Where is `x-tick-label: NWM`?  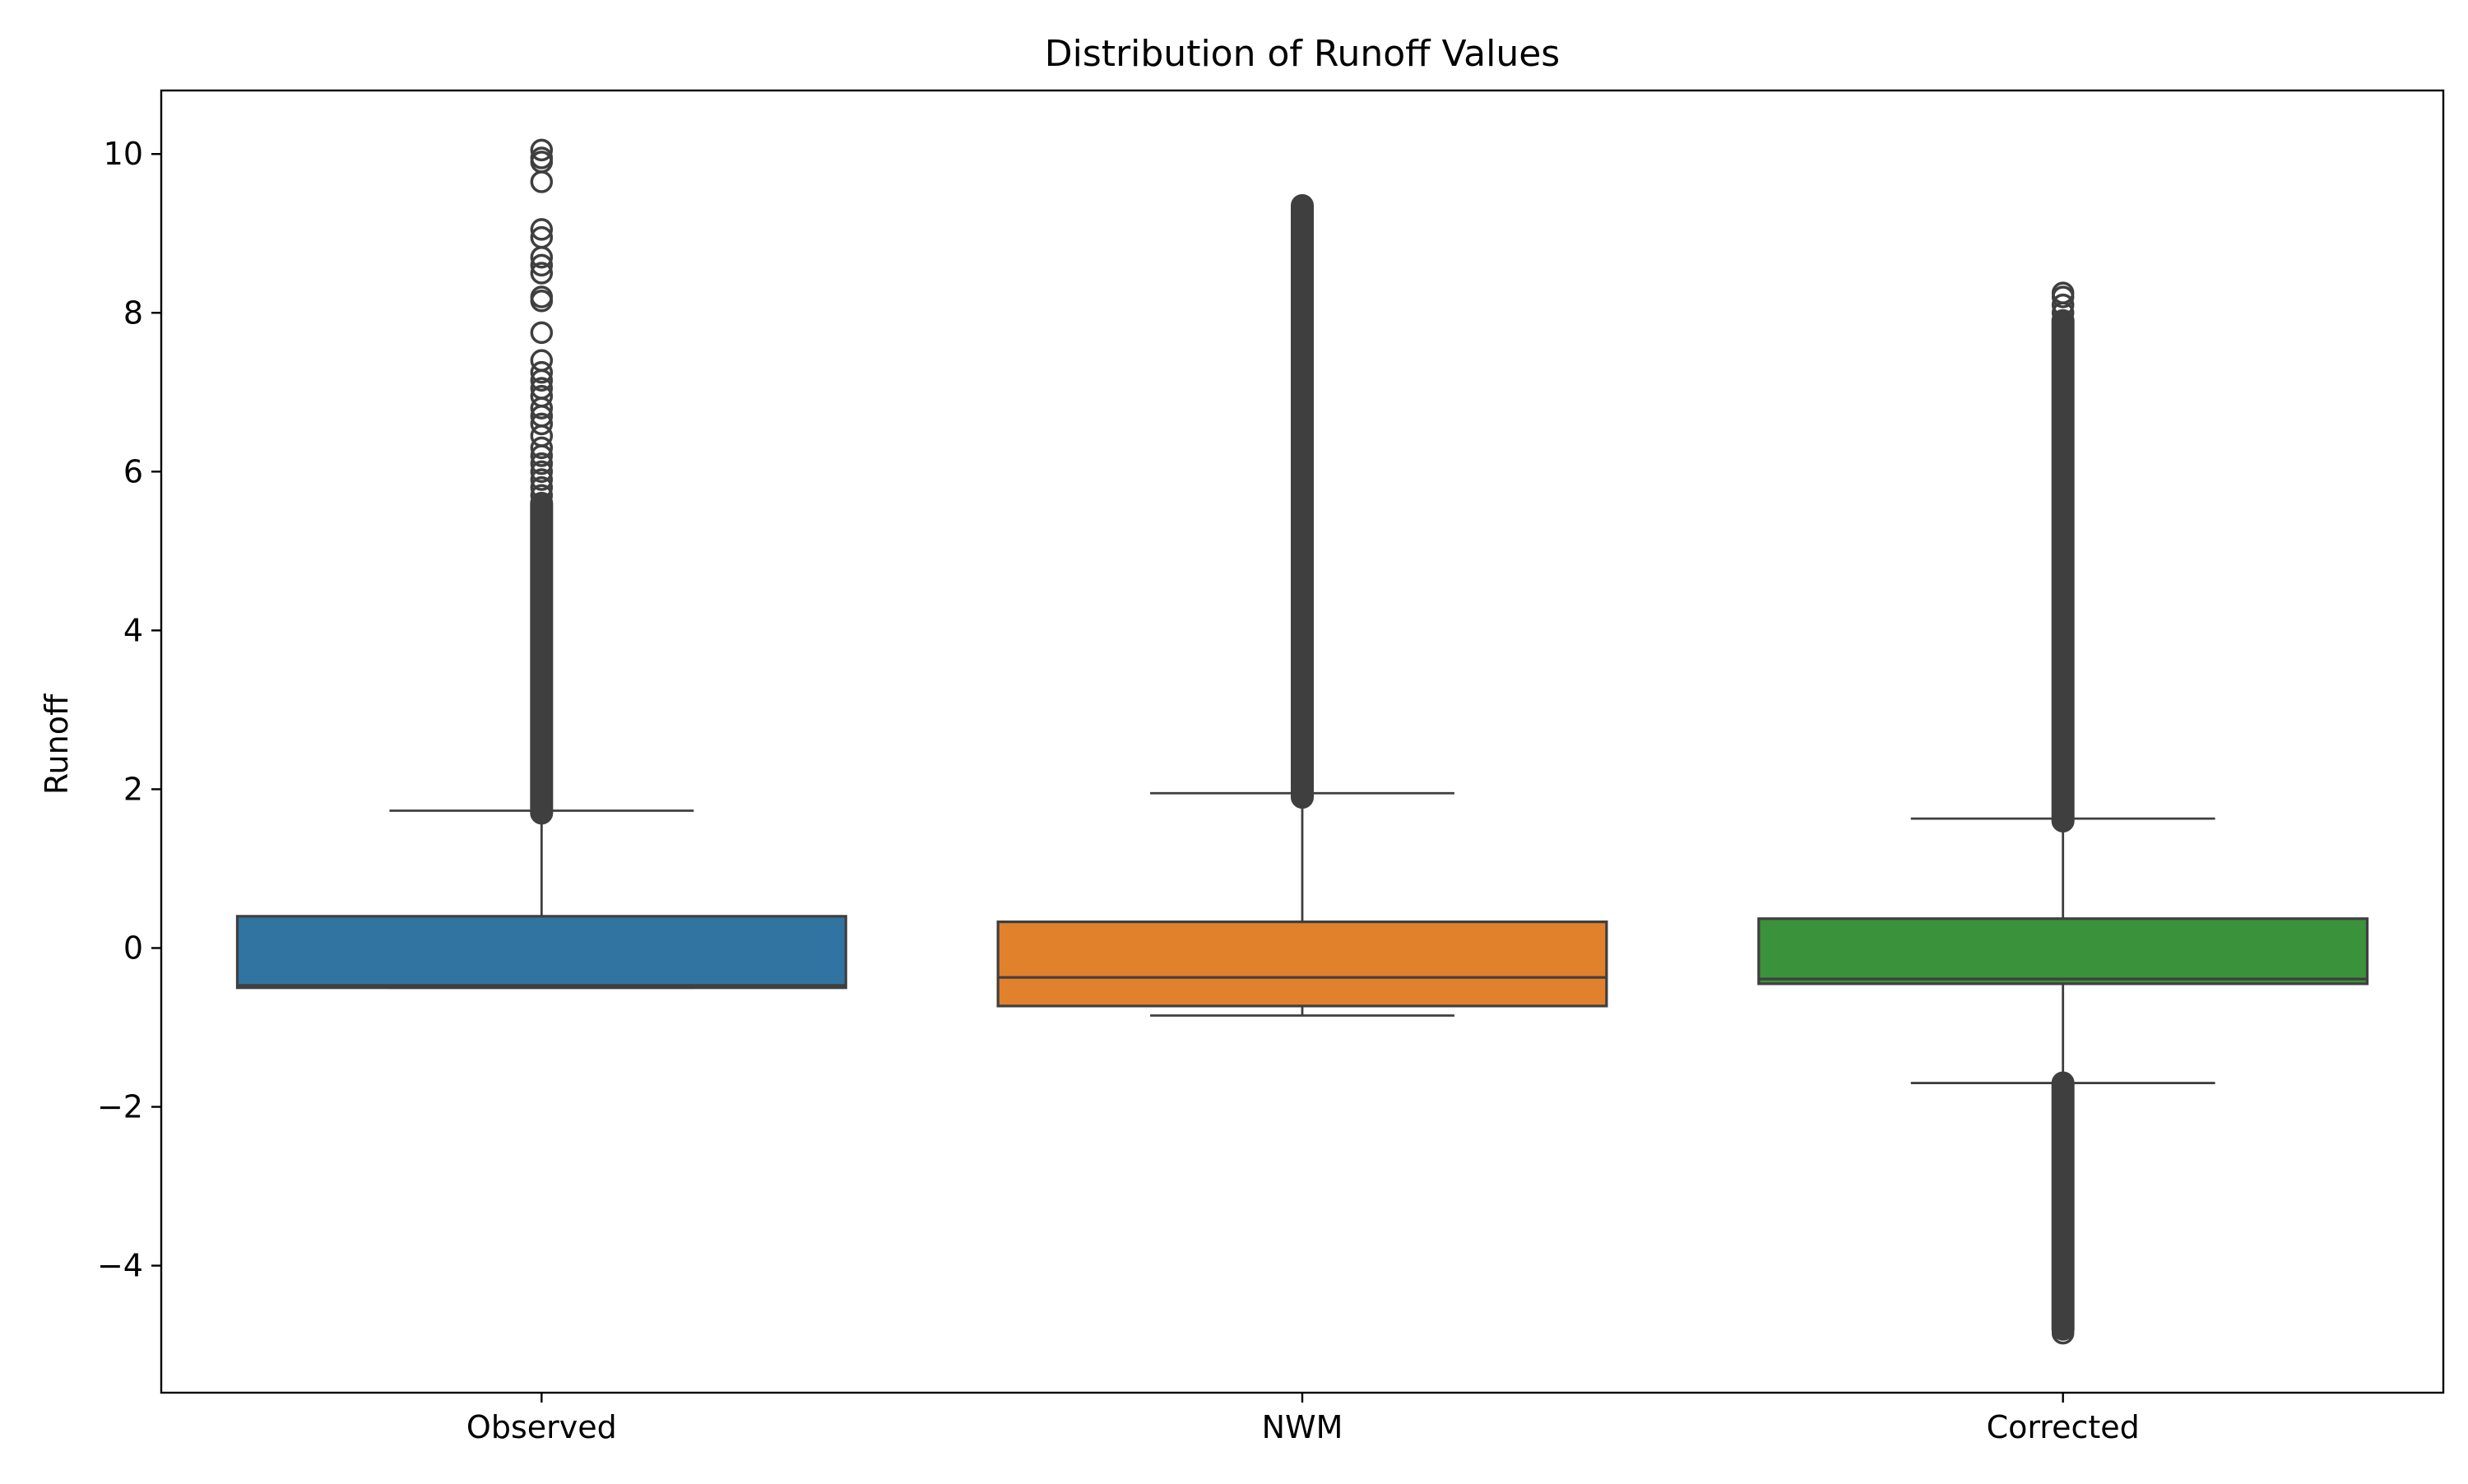
x-tick-label: NWM is located at coordinates (1302, 1427).